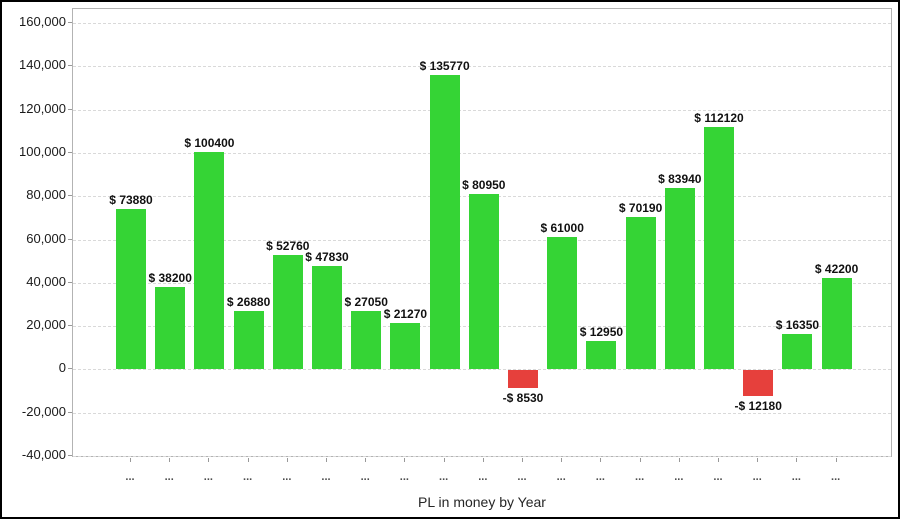 The image size is (900, 519). What do you see at coordinates (170, 277) in the screenshot?
I see `bar-value-label: $ 38200` at bounding box center [170, 277].